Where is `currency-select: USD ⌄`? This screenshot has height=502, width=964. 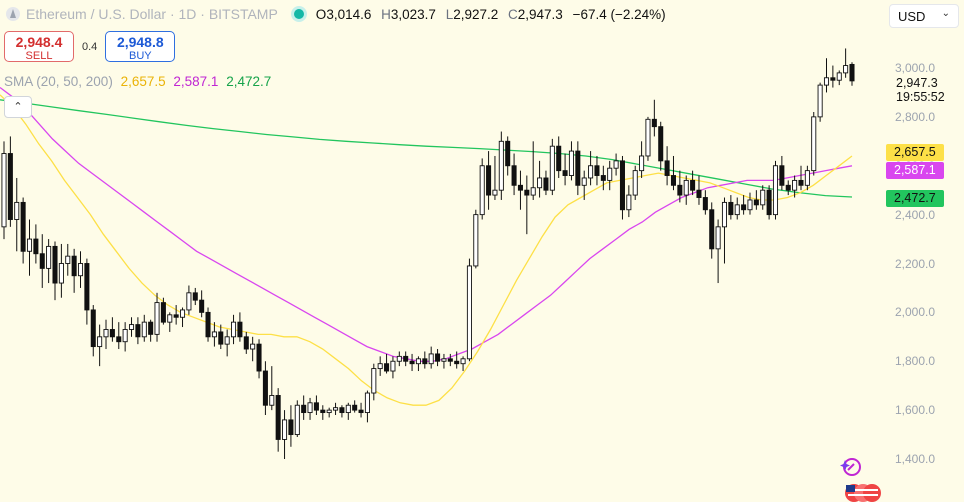 currency-select: USD ⌄ is located at coordinates (924, 16).